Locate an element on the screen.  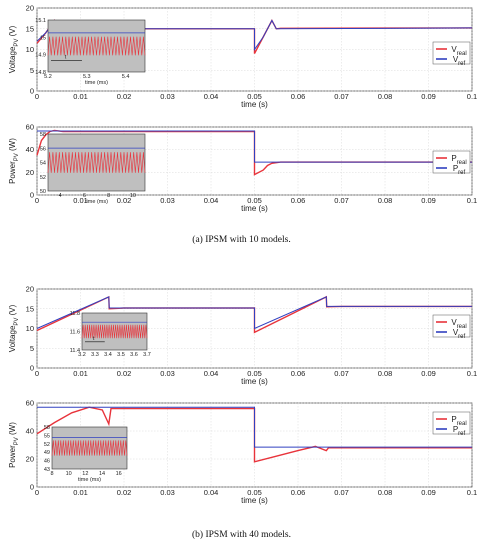
legend: Preal Pref is located at coordinates (451, 424).